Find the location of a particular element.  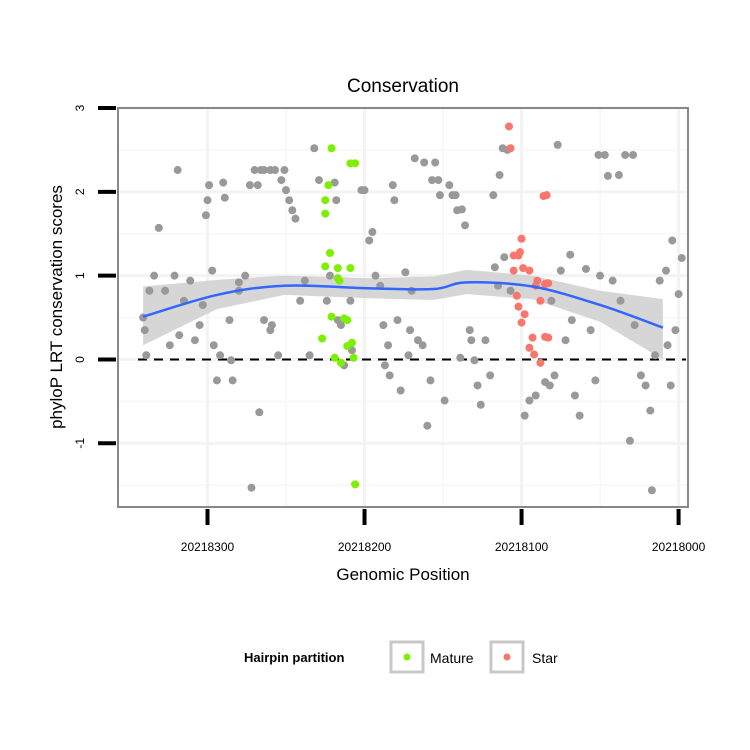

confidence-band is located at coordinates (403, 314).